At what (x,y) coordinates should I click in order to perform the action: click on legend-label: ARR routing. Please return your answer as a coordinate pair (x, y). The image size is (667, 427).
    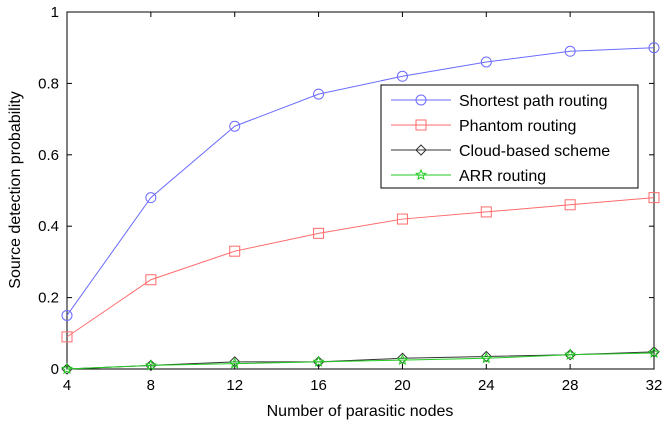
    Looking at the image, I should click on (502, 176).